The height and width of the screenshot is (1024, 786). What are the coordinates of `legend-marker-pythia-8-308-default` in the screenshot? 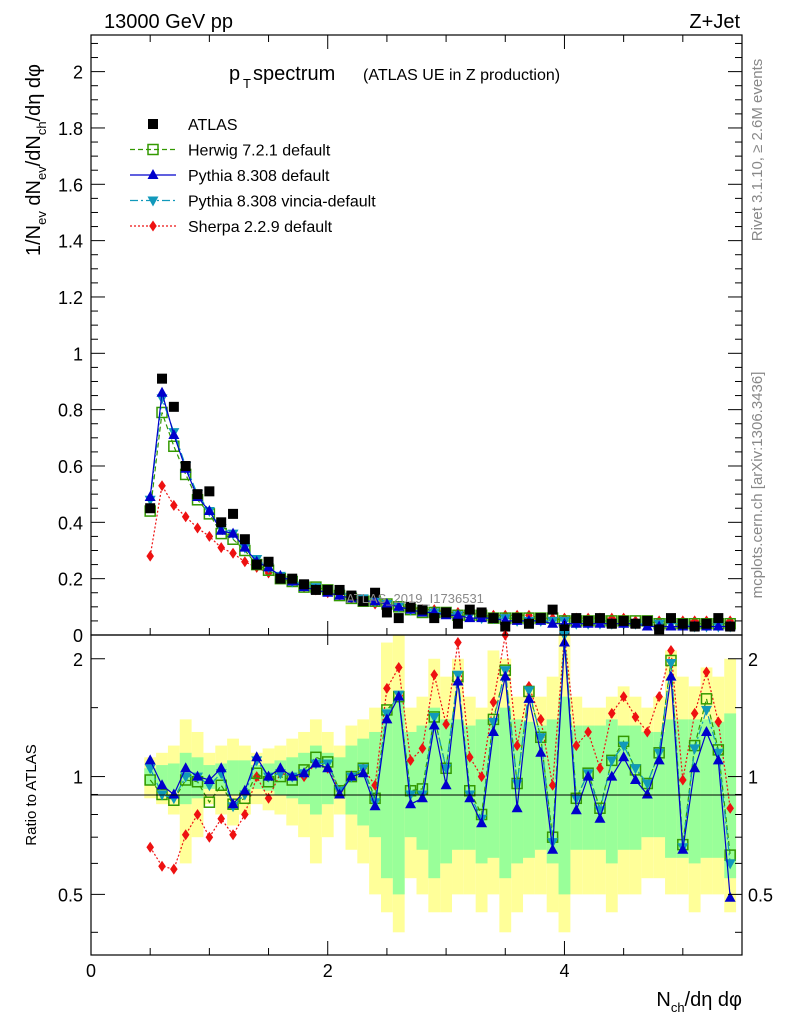 It's located at (153, 174).